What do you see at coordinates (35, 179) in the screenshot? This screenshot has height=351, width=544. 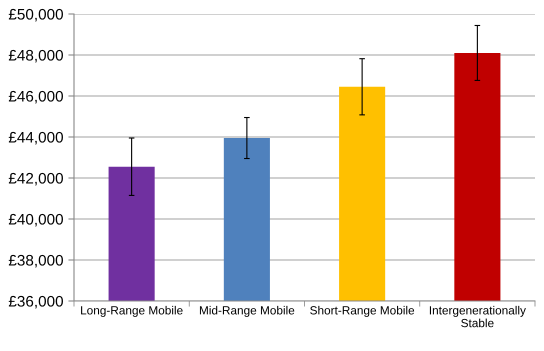 I see `y-tick-label: £42,000` at bounding box center [35, 179].